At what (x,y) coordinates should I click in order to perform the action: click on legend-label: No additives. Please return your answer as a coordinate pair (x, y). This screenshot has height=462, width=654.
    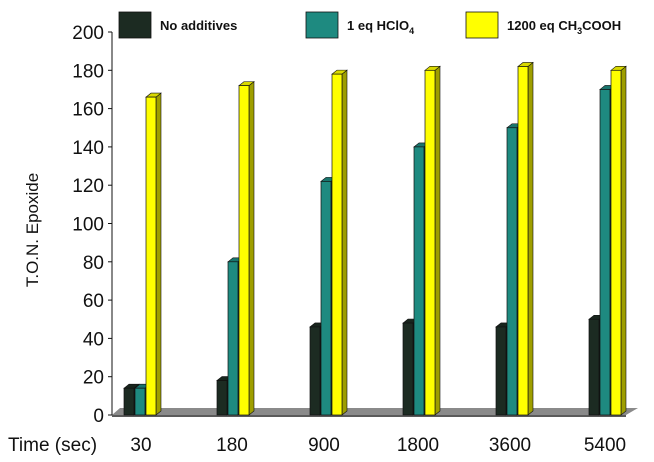
    Looking at the image, I should click on (198, 25).